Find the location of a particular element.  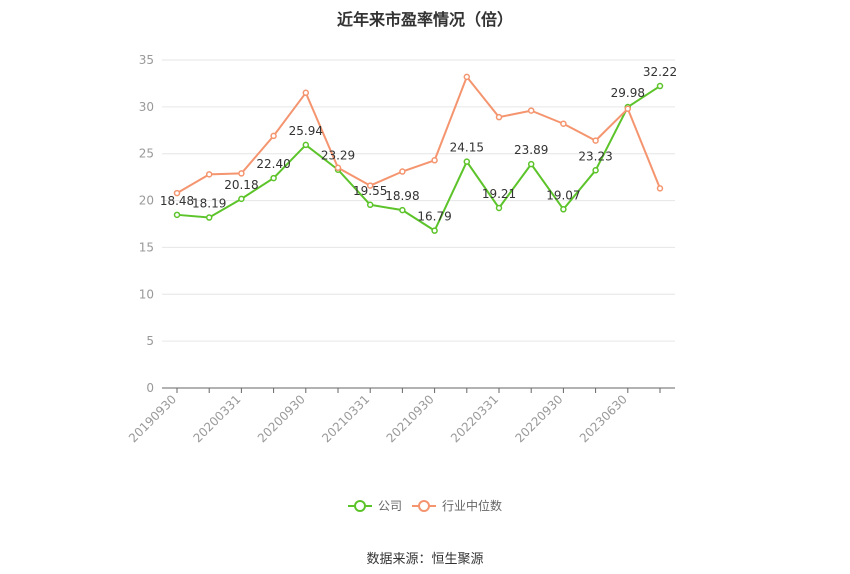

x-tick-label: 20210930 is located at coordinates (410, 418).